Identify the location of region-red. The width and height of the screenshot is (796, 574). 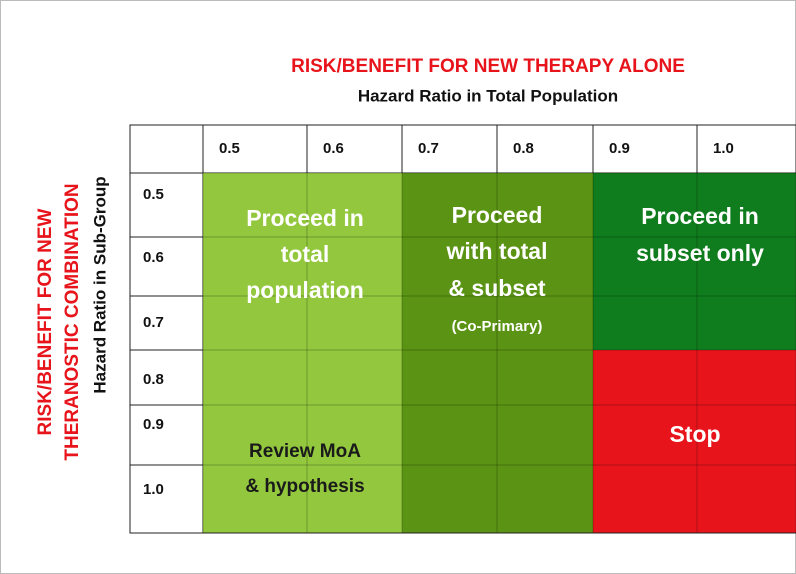
(694, 441).